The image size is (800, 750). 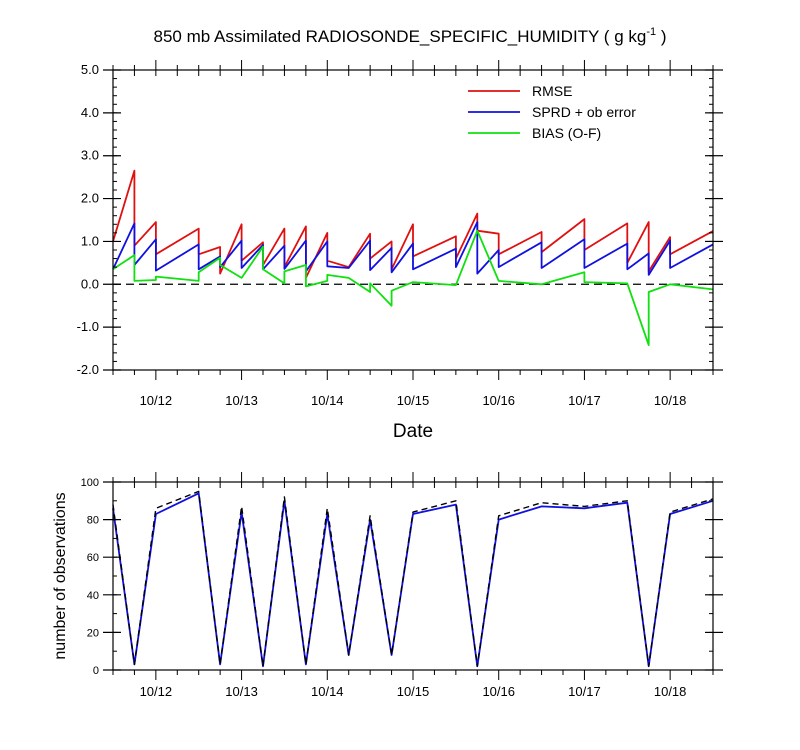 What do you see at coordinates (88, 369) in the screenshot?
I see `y-tick-label: -2.0` at bounding box center [88, 369].